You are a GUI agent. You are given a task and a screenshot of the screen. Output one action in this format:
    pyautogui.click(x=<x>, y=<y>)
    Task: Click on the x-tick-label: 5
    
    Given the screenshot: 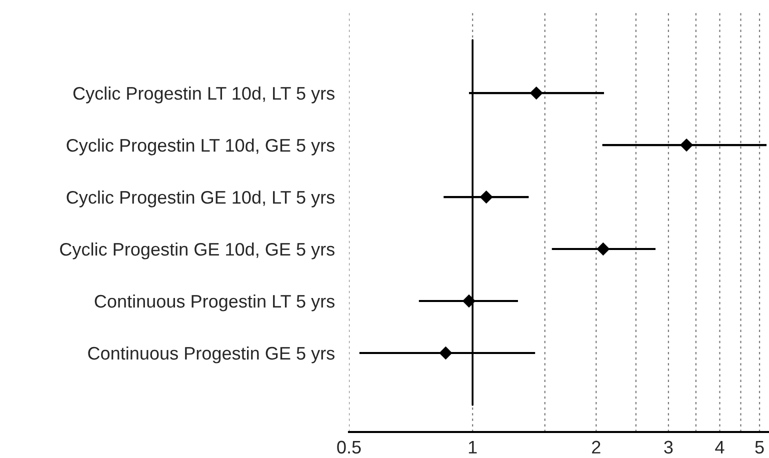 What is the action you would take?
    pyautogui.click(x=759, y=447)
    